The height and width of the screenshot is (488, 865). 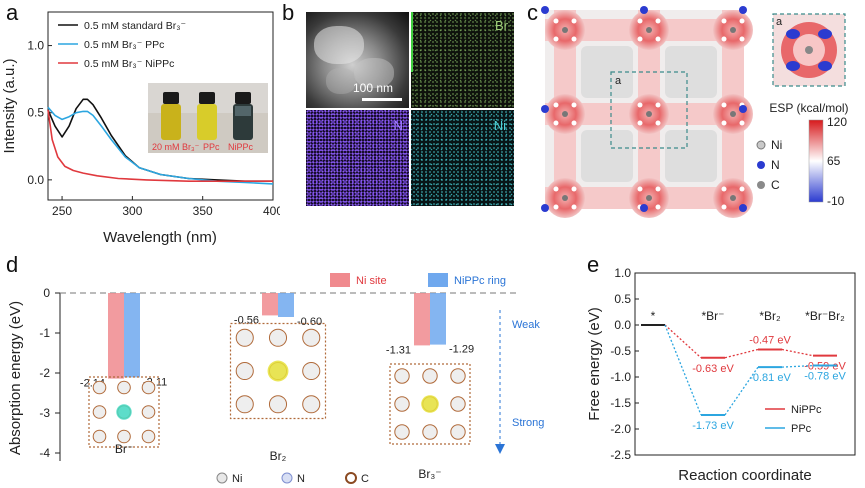 What do you see at coordinates (203, 211) in the screenshot?
I see `x-tick-label: 350` at bounding box center [203, 211].